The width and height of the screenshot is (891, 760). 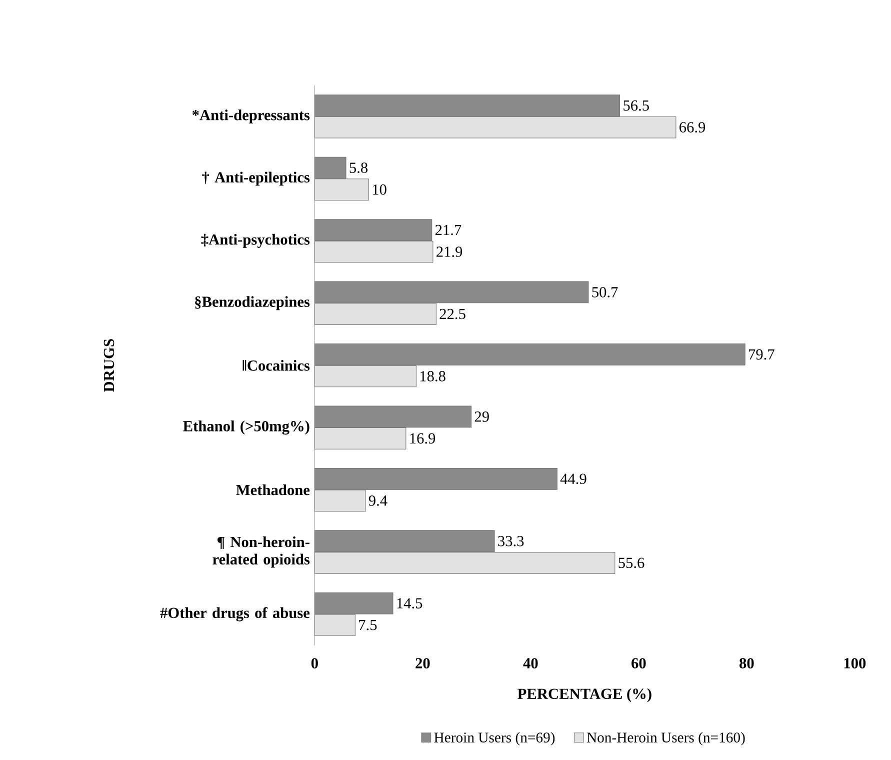 I want to click on y-tick-label: Ethanol (>50mg%), so click(x=246, y=427).